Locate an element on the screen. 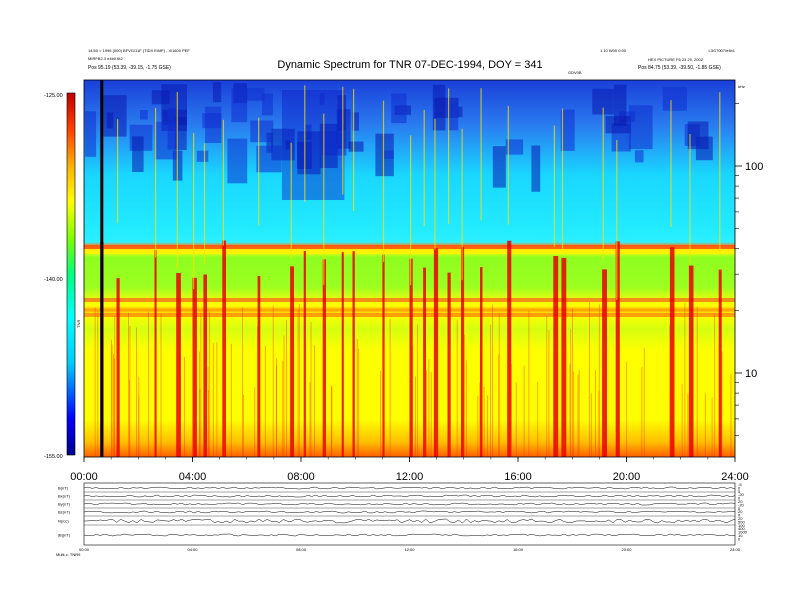 The image size is (792, 612). panel-right-tick: 20 is located at coordinates (740, 518).